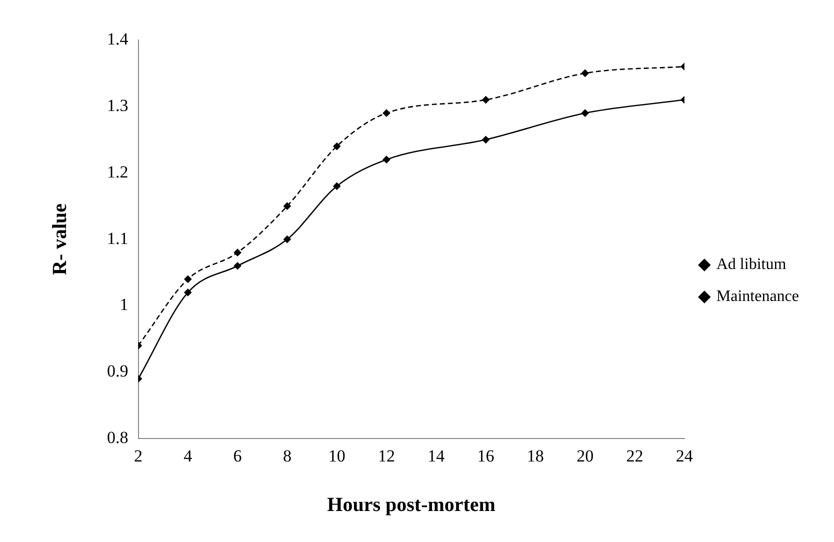 This screenshot has height=542, width=834. What do you see at coordinates (485, 456) in the screenshot?
I see `x-tick-label: 16` at bounding box center [485, 456].